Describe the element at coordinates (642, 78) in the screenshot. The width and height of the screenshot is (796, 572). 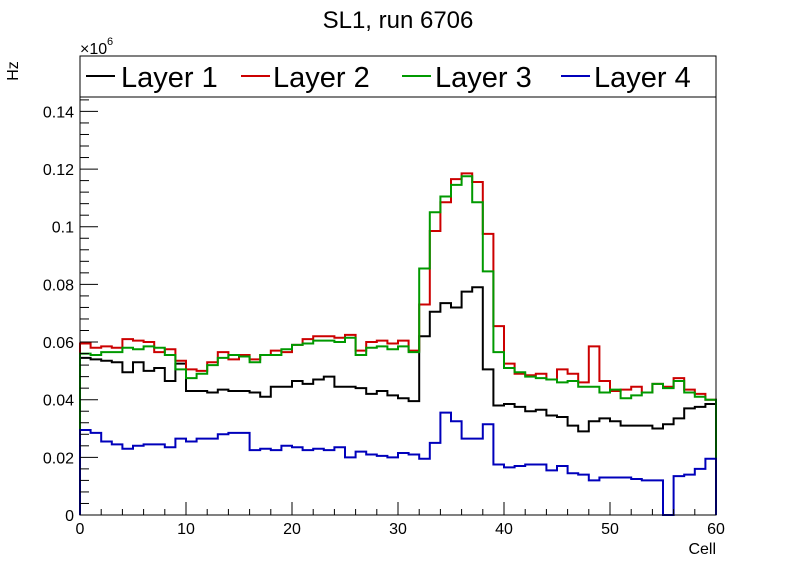
I see `legend-label-layer-4: Layer 4` at that location.